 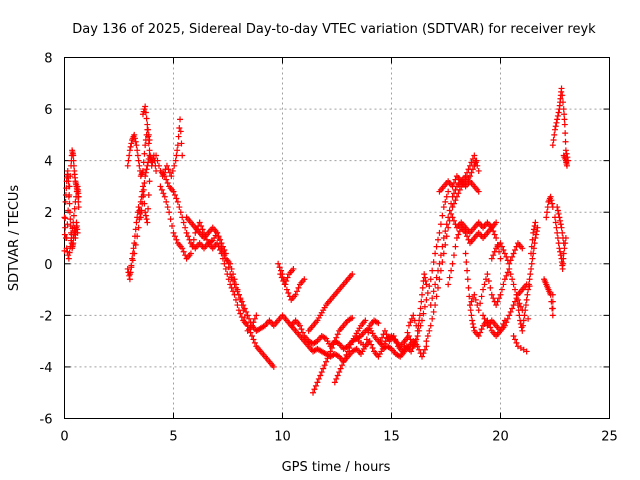 What do you see at coordinates (500, 437) in the screenshot?
I see `x-tick-label: 20` at bounding box center [500, 437].